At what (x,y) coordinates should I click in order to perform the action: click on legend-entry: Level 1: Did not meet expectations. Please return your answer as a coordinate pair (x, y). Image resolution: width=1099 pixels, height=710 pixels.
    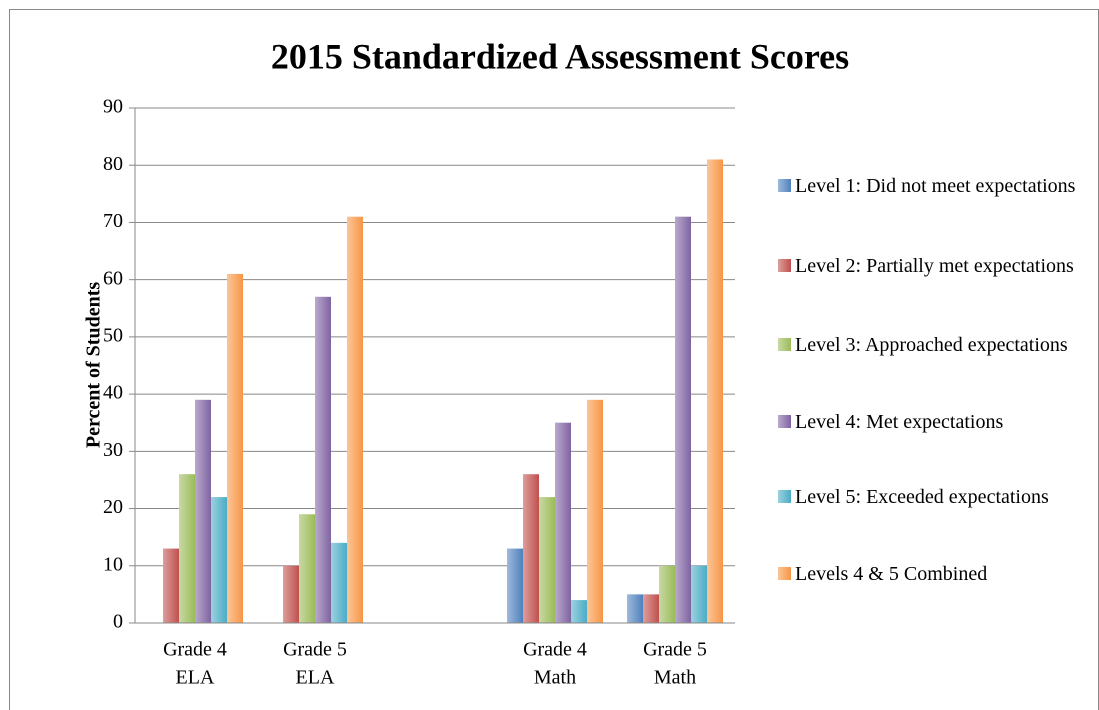
    Looking at the image, I should click on (935, 186).